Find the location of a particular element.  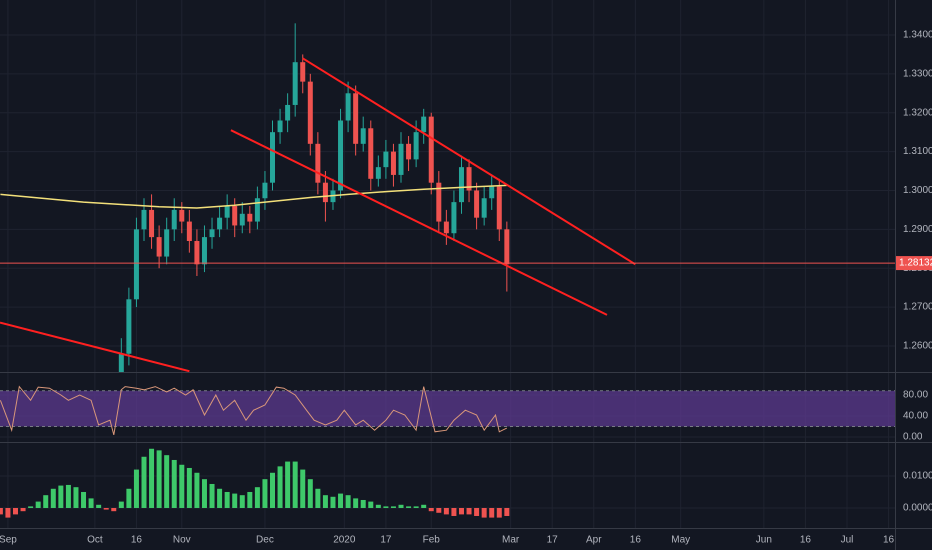

rsi-band is located at coordinates (447, 408).